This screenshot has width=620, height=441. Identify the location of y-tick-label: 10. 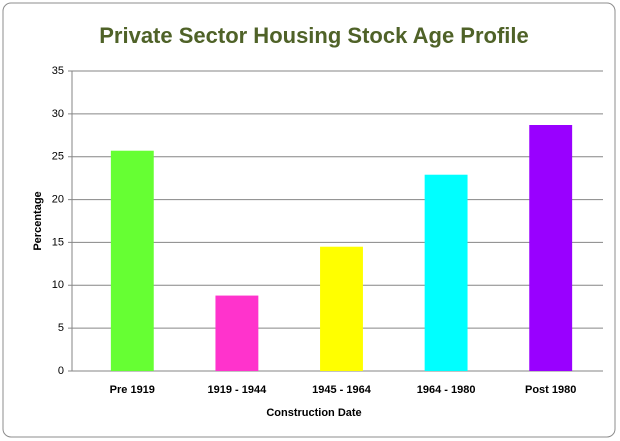
(58, 285).